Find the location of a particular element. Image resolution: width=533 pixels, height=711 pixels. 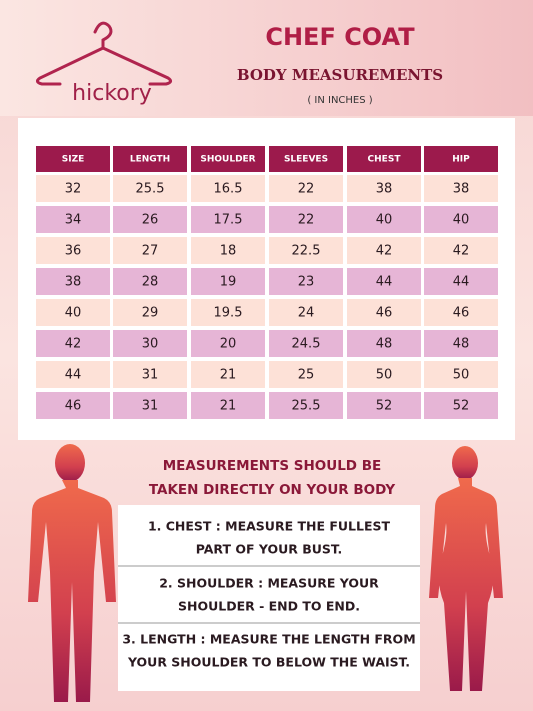

instructions-panel is located at coordinates (269, 598).